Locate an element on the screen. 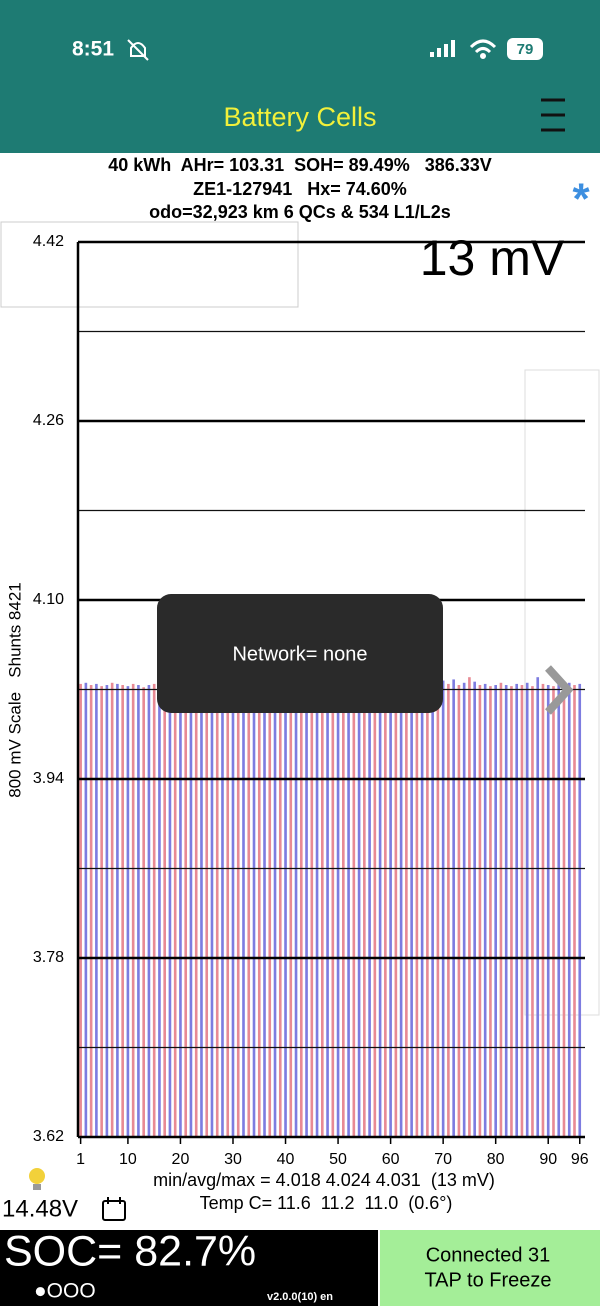  x-tick-label: 20 is located at coordinates (181, 1159).